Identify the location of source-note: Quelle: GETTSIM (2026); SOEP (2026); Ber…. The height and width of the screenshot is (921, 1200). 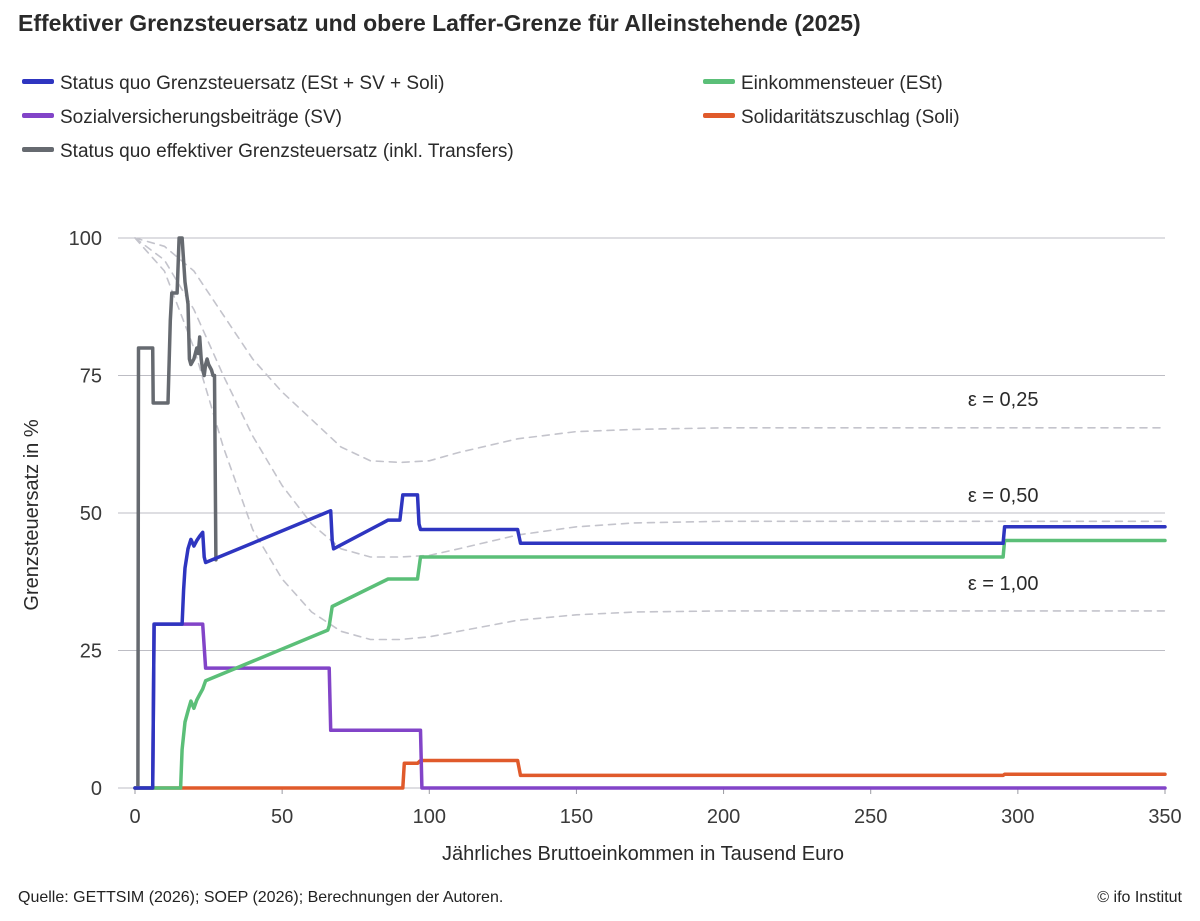
(261, 897).